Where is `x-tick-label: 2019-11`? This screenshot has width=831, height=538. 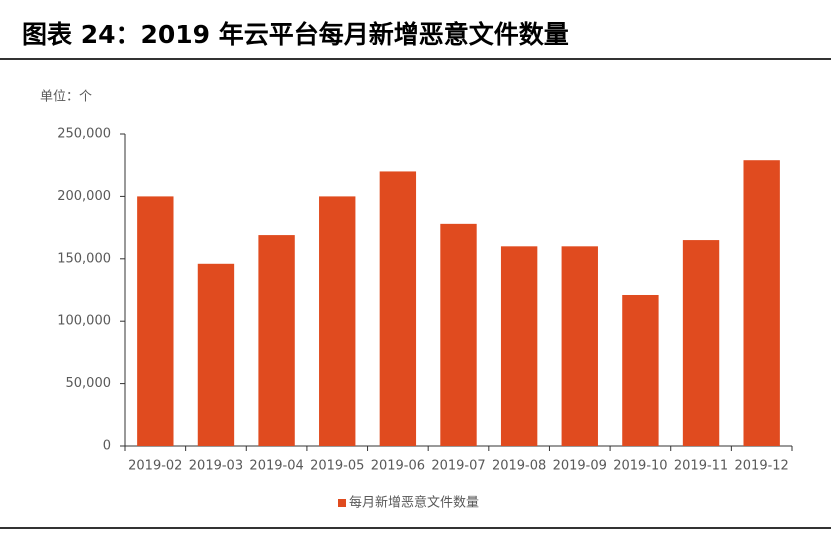
x-tick-label: 2019-11 is located at coordinates (701, 466).